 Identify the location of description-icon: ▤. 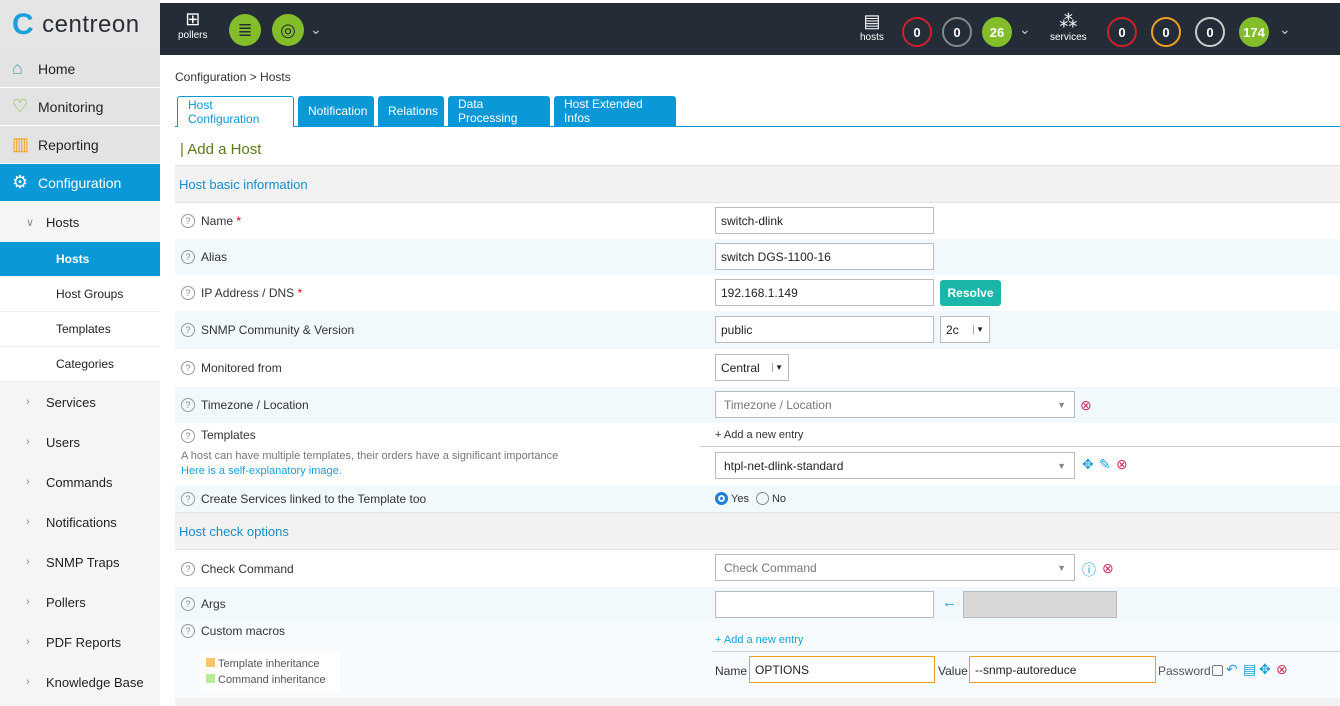
(1250, 669).